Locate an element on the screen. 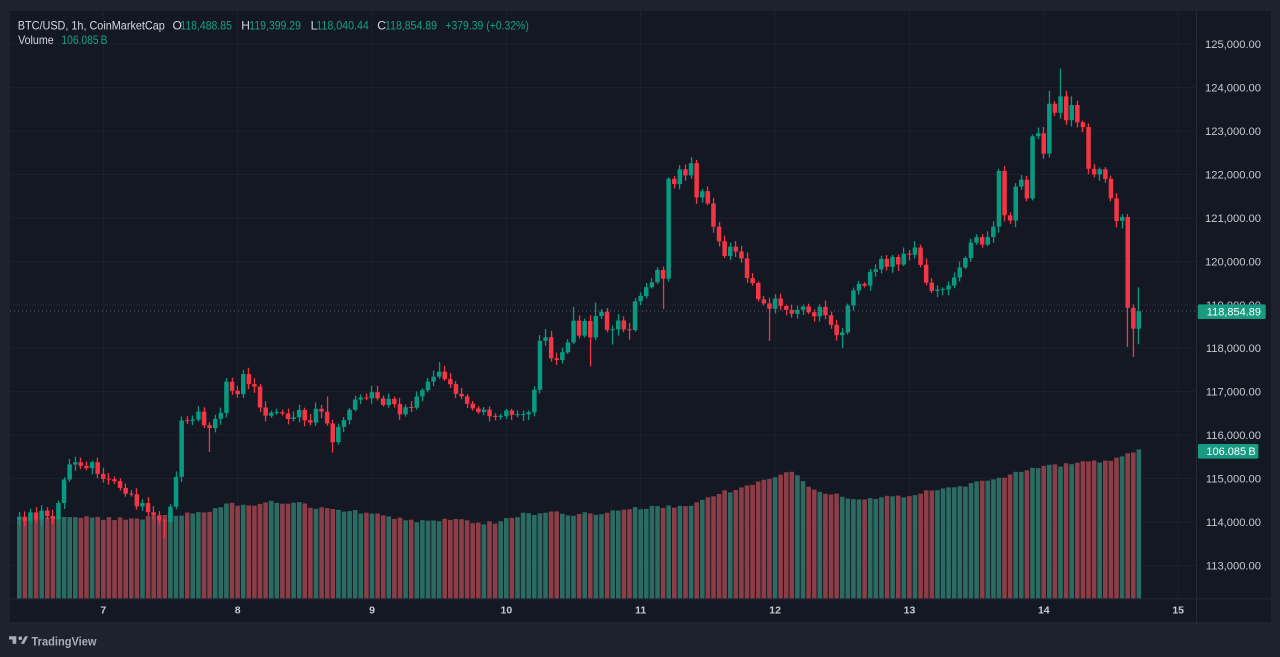  svg-text: 123,000.00 is located at coordinates (1233, 132).